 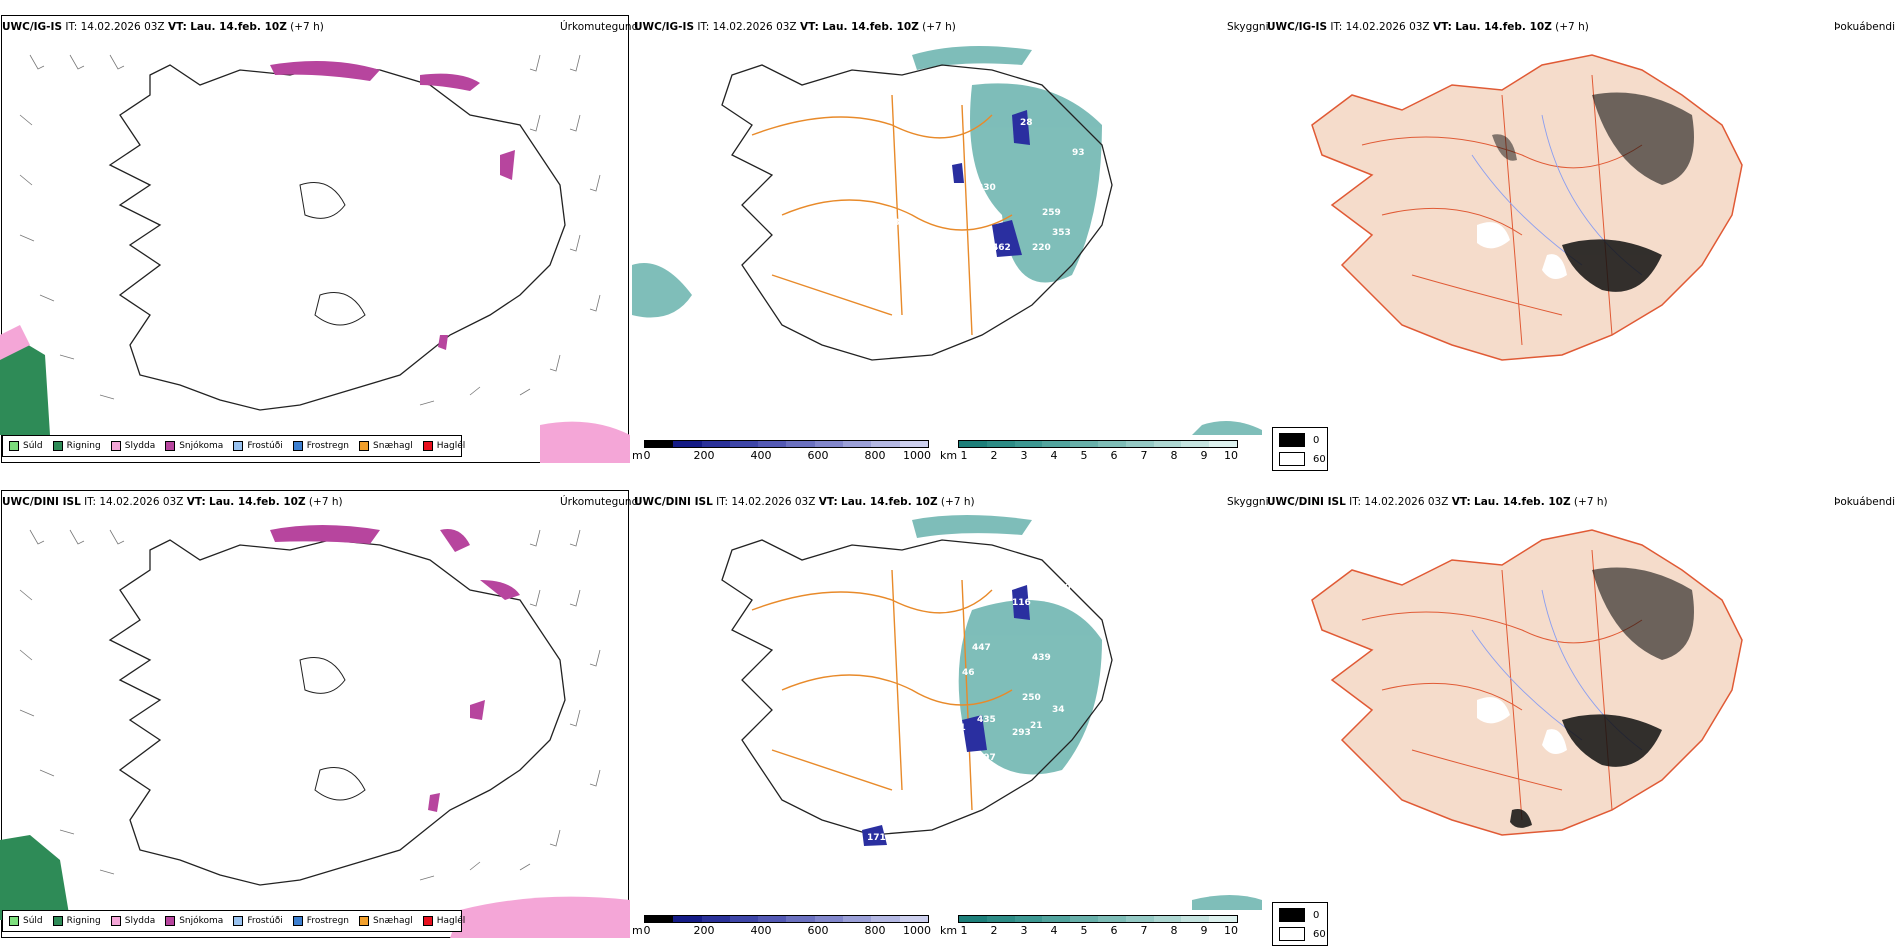 What do you see at coordinates (1041, 658) in the screenshot?
I see `ceiling-label: 439` at bounding box center [1041, 658].